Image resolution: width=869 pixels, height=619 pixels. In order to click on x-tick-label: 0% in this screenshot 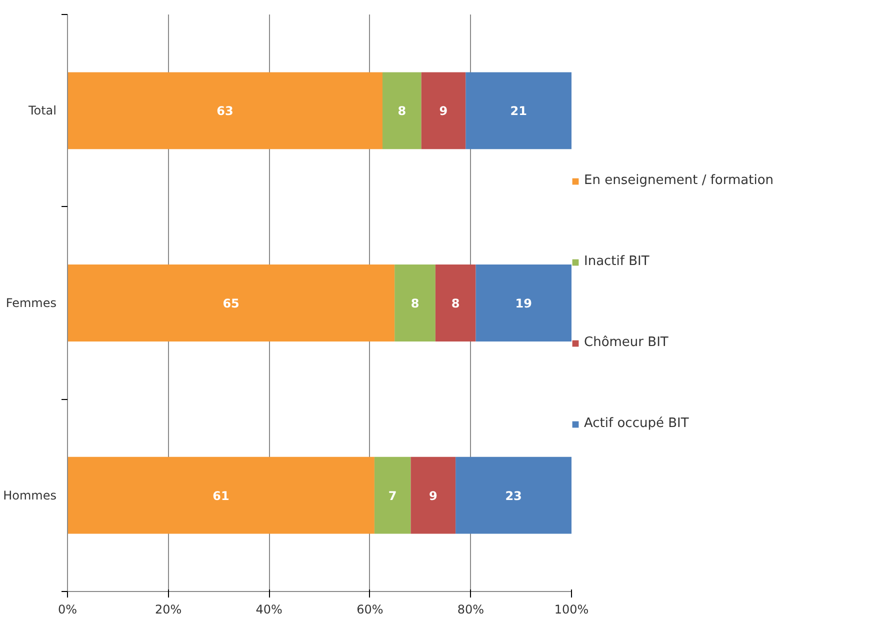, I will do `click(68, 609)`.